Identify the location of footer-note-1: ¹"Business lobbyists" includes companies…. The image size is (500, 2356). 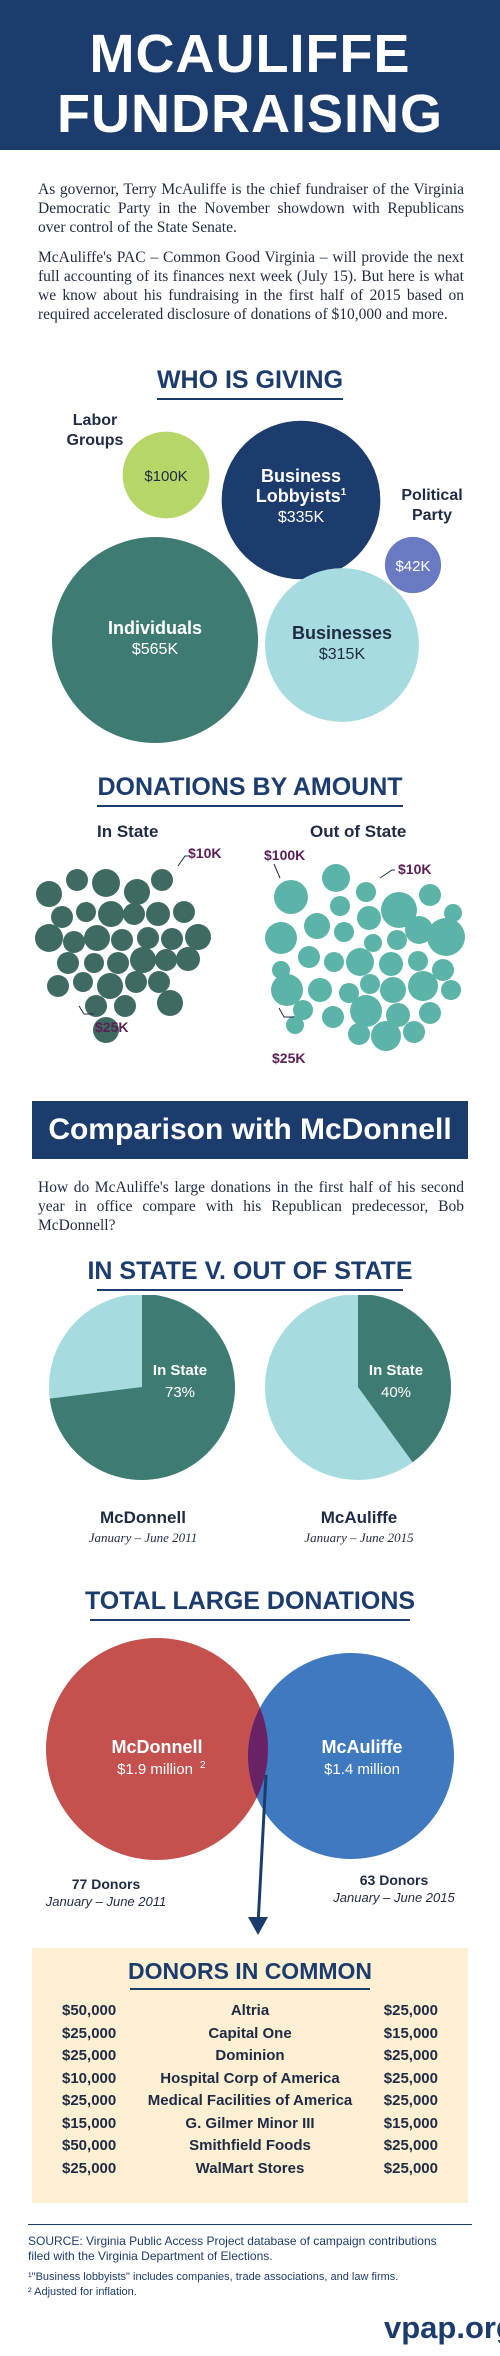
(213, 2277).